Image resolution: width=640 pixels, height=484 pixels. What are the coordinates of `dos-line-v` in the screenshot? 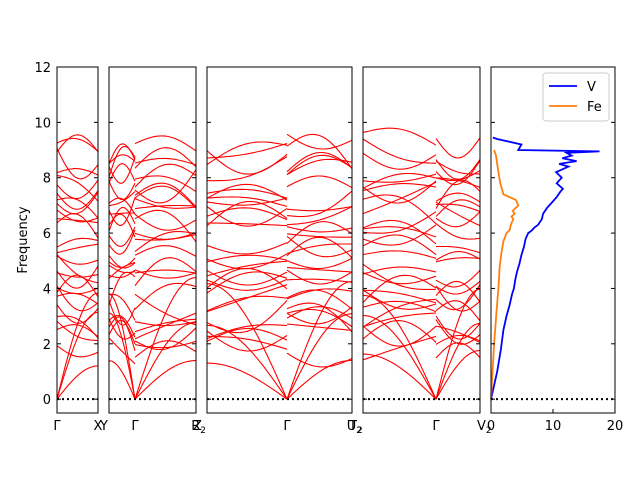 It's located at (545, 268).